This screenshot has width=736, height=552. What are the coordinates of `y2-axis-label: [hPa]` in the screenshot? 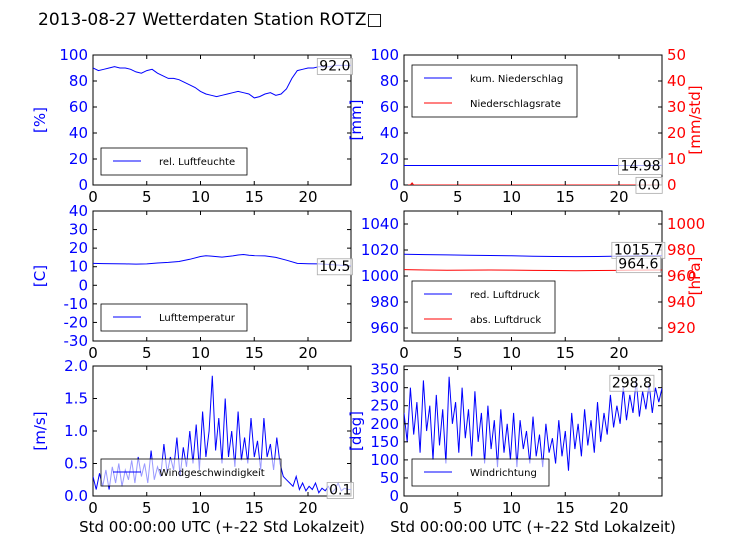 It's located at (695, 276).